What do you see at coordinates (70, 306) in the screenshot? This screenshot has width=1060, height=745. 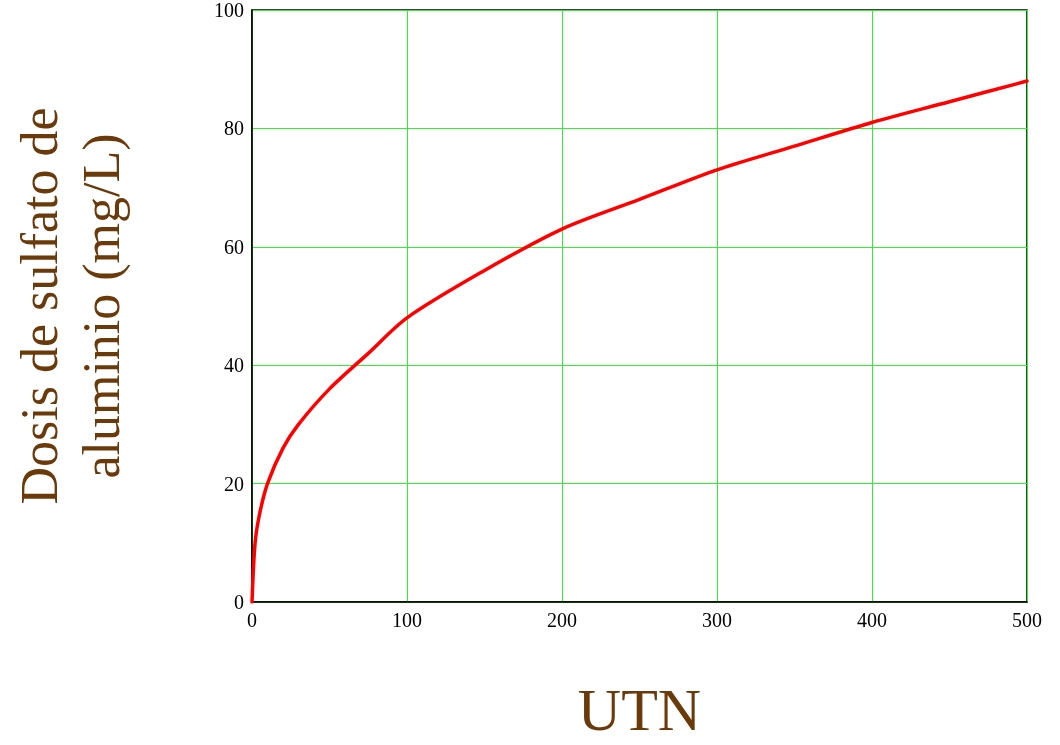 I see `y-axis-title: Dosis de sulfato de aluminio (mg/L)` at bounding box center [70, 306].